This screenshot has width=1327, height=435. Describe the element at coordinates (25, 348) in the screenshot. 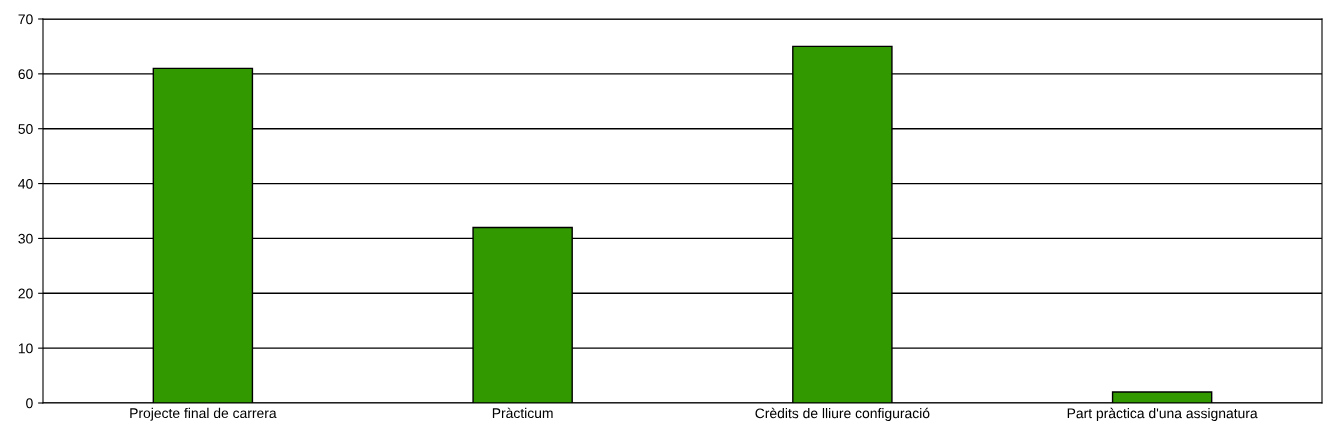

I see `y-tick-label: 10` at that location.